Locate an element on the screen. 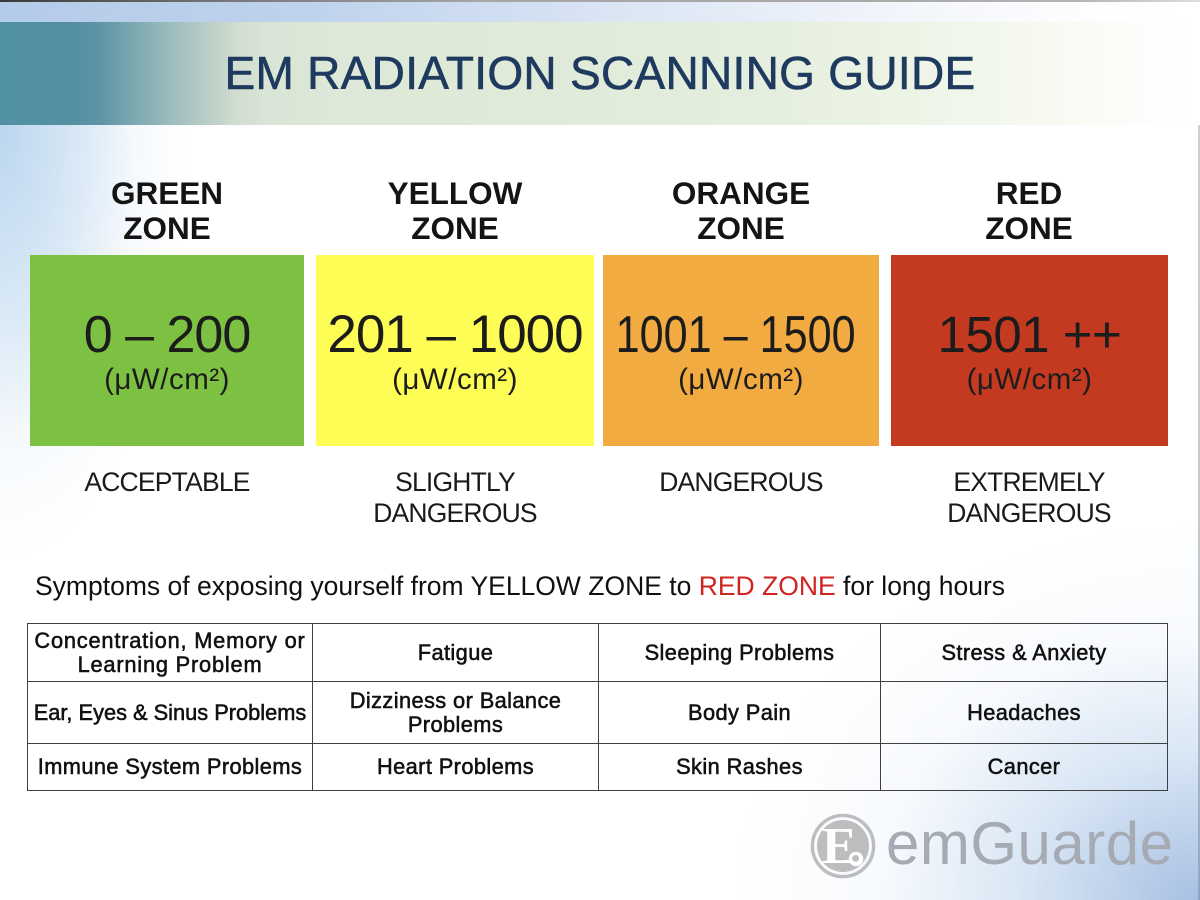 The image size is (1200, 900). svg-text: E is located at coordinates (839, 846).